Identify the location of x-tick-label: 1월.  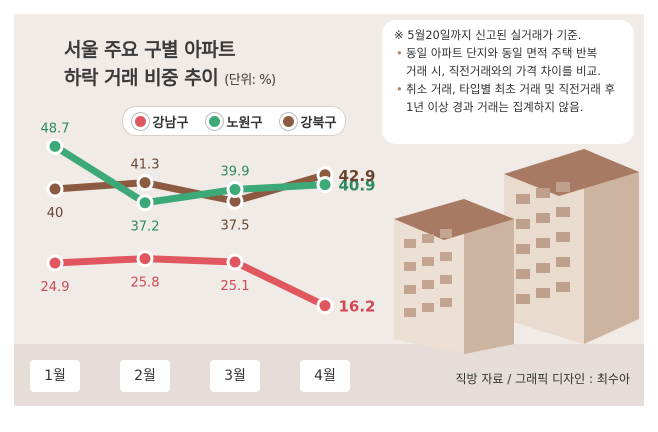
(55, 376).